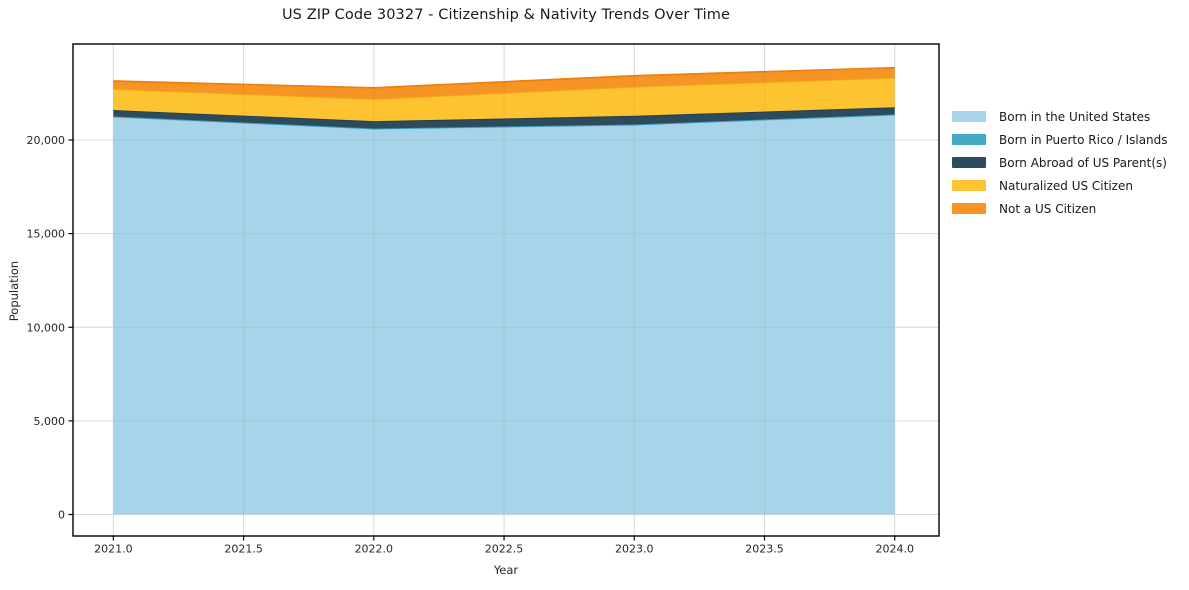 This screenshot has width=1189, height=590. Describe the element at coordinates (764, 549) in the screenshot. I see `x-tick-label: 2023.5` at that location.